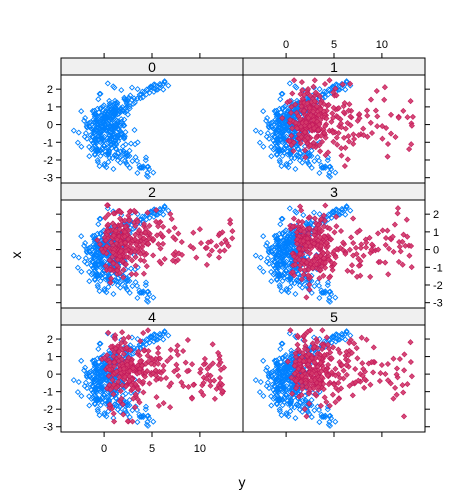 This screenshot has width=474, height=502. I want to click on panel-strip-label: 5, so click(334, 317).